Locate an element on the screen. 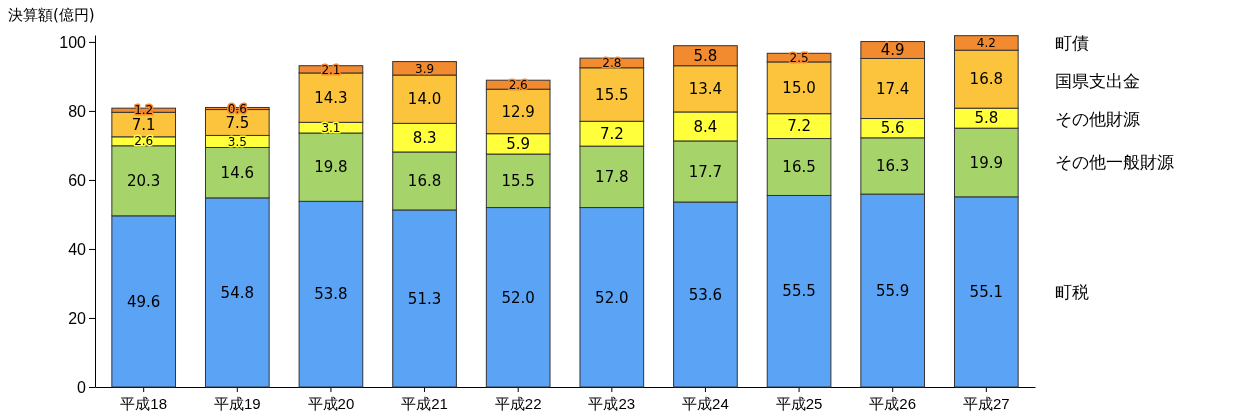 The width and height of the screenshot is (1245, 419). text: 町税 is located at coordinates (1072, 291).